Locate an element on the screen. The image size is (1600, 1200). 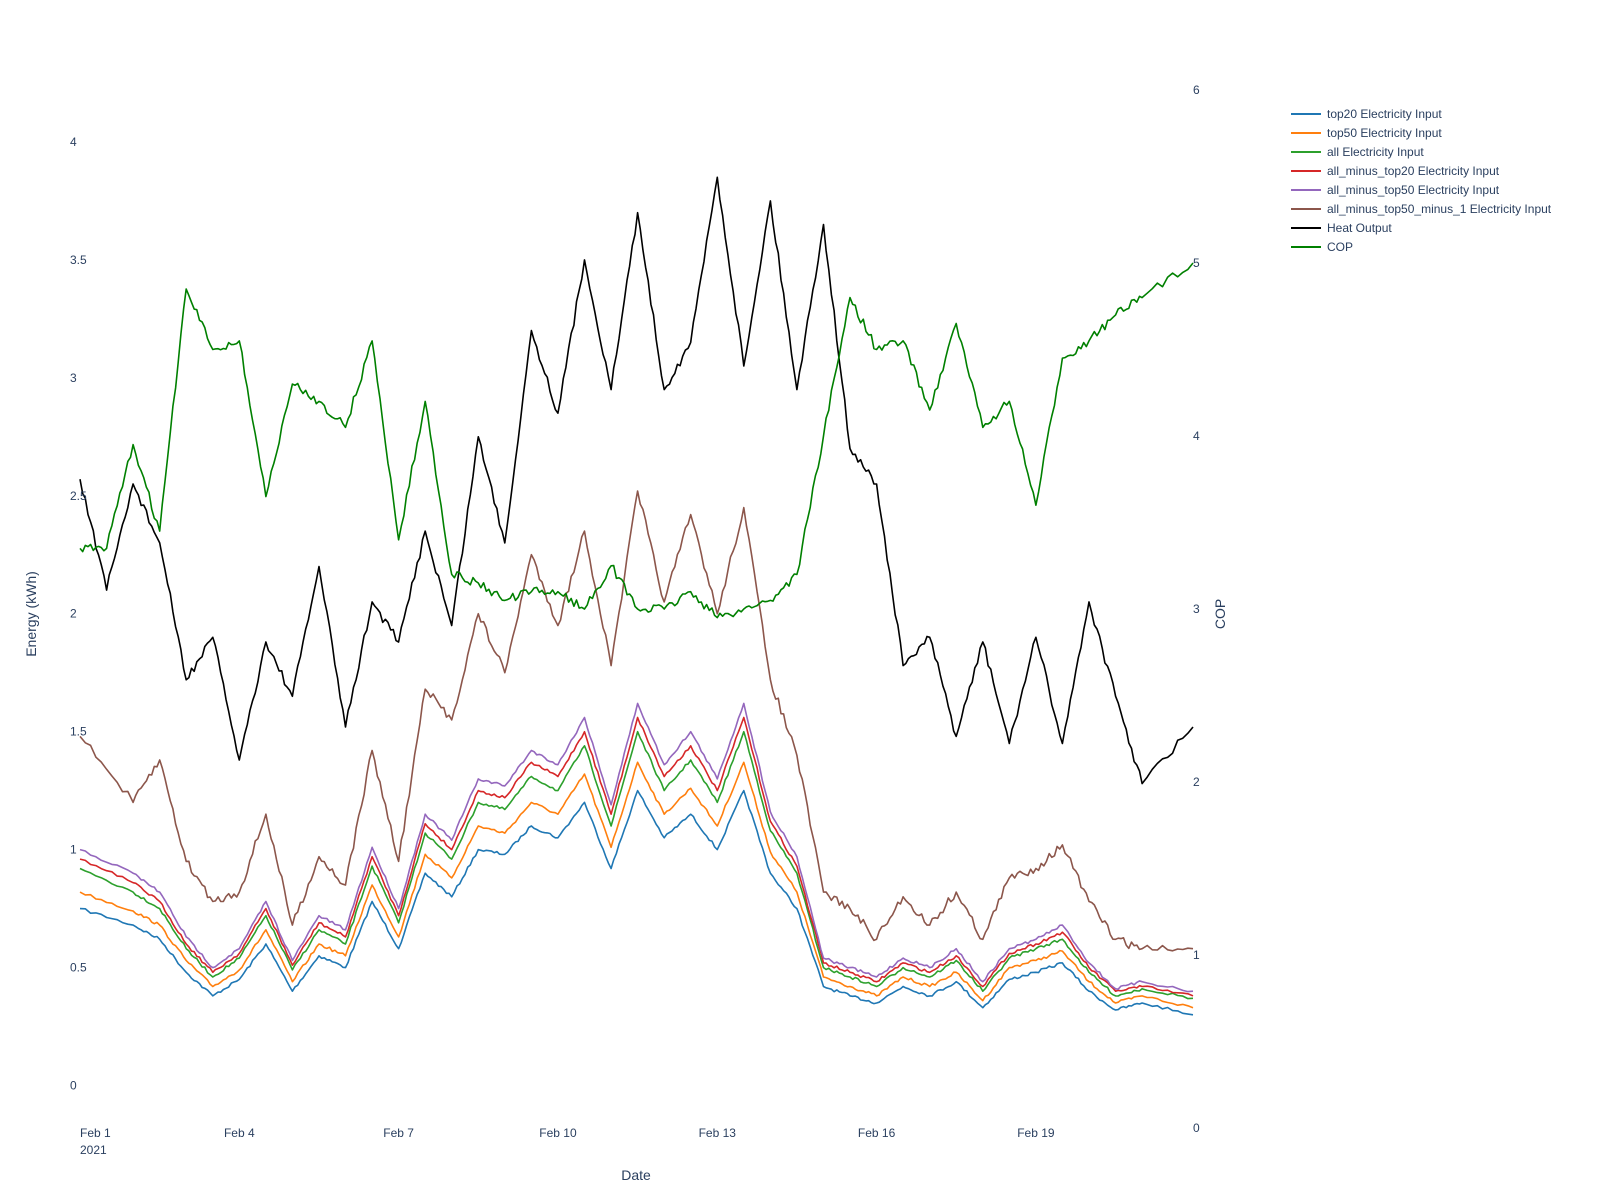
legend-item: Heat Output is located at coordinates (1341, 228).